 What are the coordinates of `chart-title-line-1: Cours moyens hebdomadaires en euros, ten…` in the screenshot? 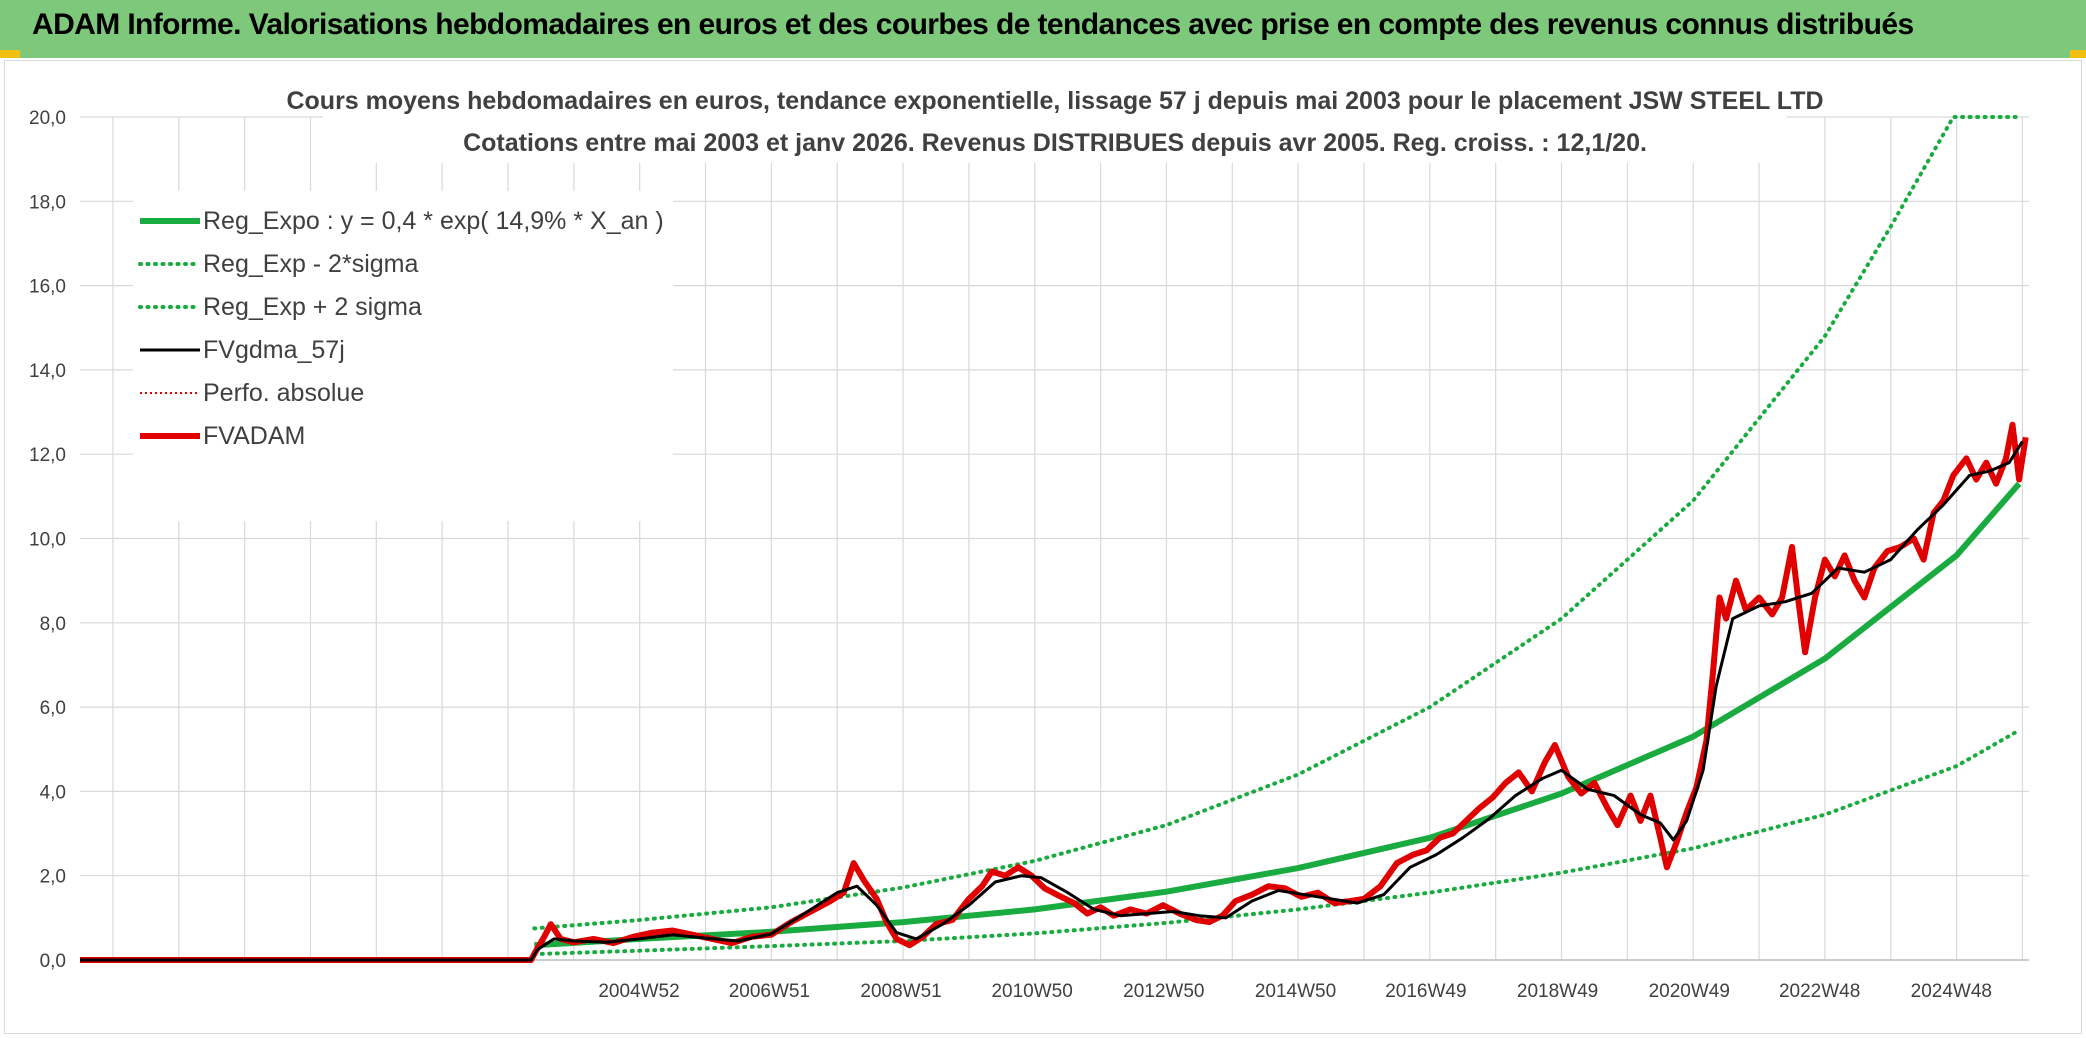 It's located at (1054, 101).